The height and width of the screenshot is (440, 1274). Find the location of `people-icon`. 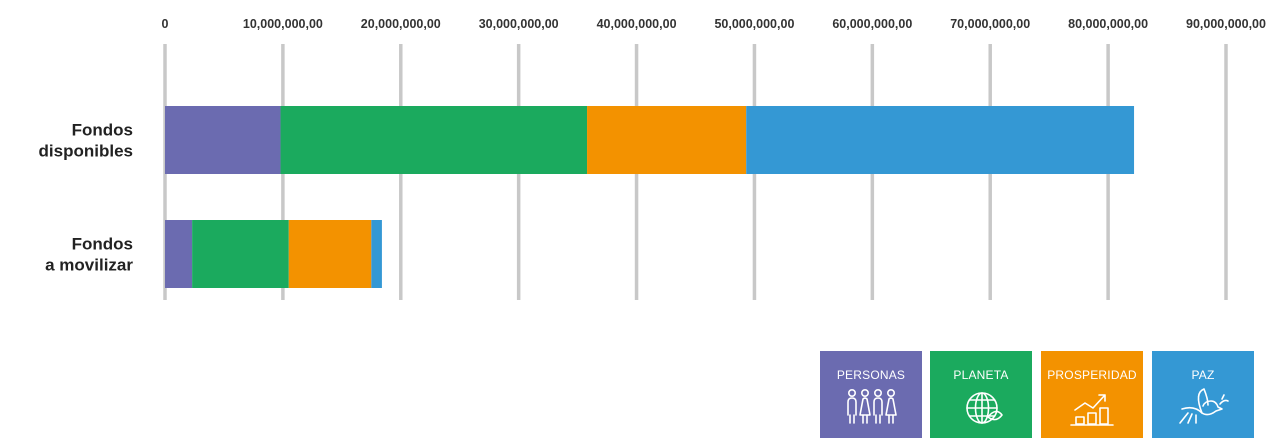

people-icon is located at coordinates (872, 406).